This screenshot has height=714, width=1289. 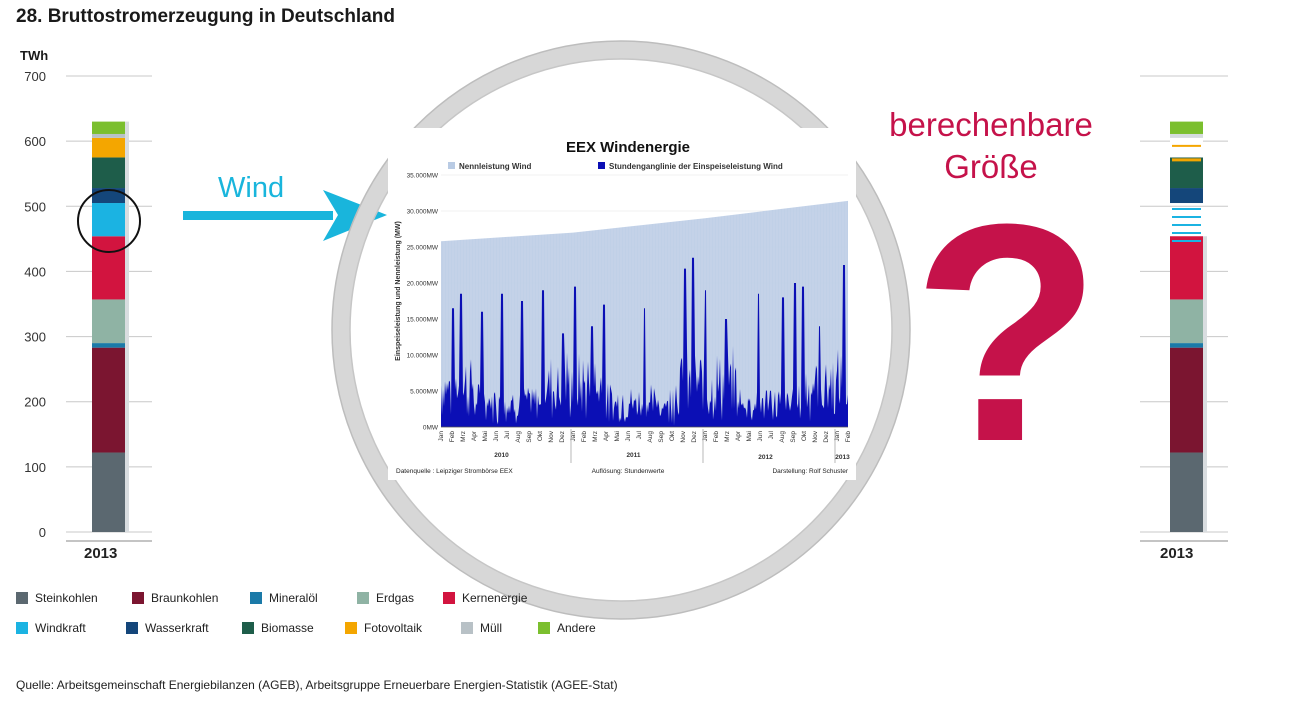 What do you see at coordinates (423, 212) in the screenshot?
I see `inset-y-tick-label: 30.000MW` at bounding box center [423, 212].